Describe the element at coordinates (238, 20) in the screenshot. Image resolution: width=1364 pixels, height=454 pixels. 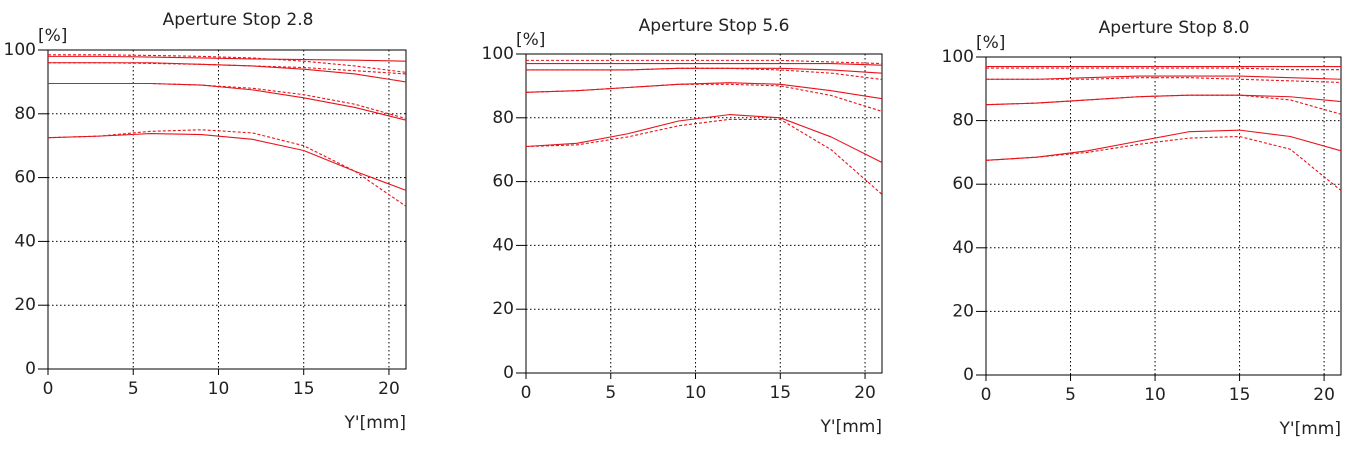
I see `chart-title: Aperture Stop 2.8` at that location.